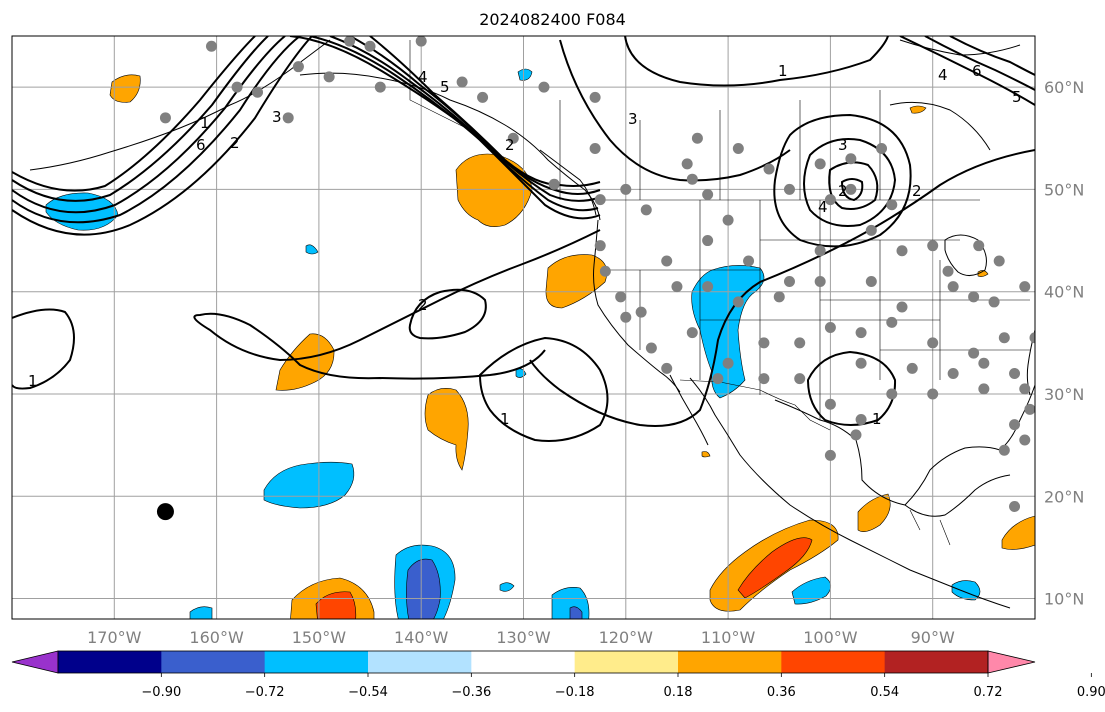  Describe the element at coordinates (1064, 599) in the screenshot. I see `latitude-label: 10°N` at that location.